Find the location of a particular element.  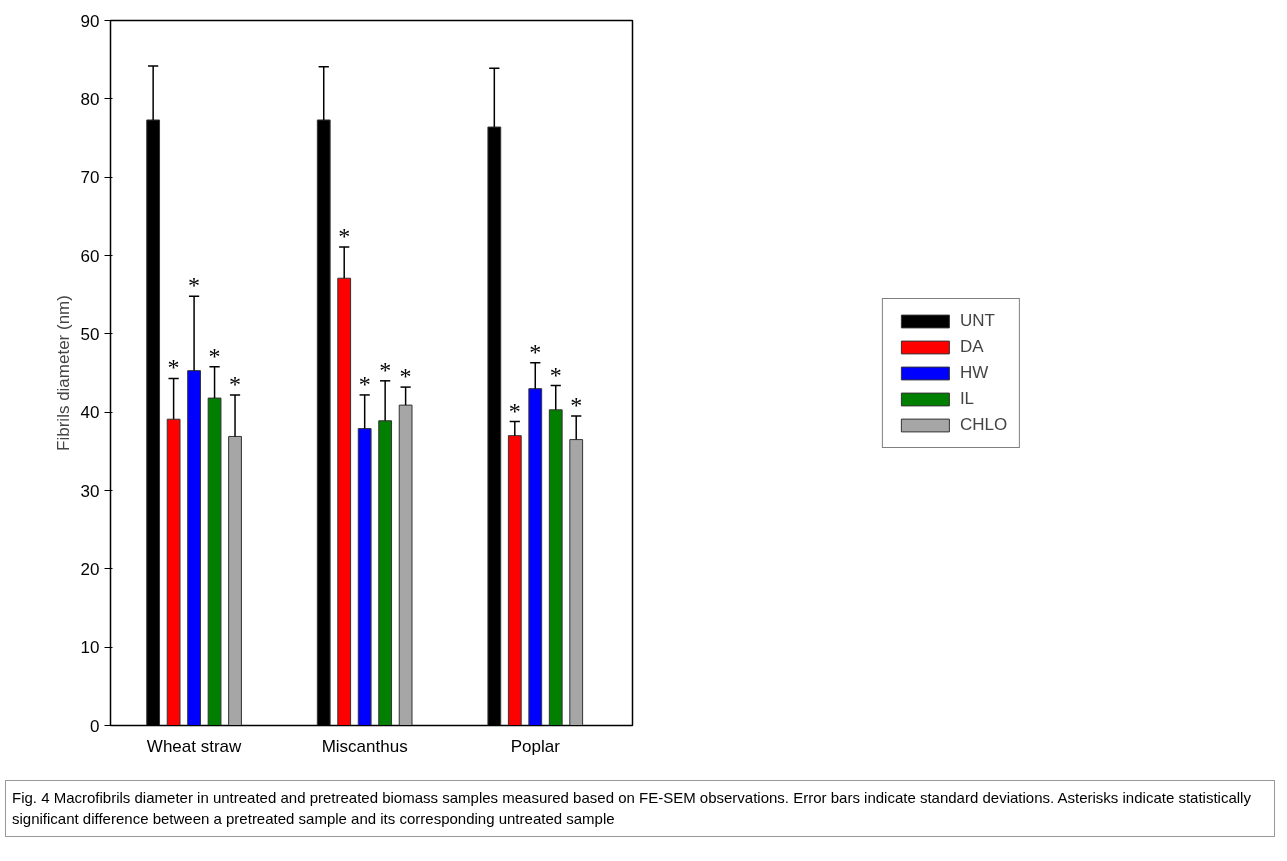

y-tick-label: 80 is located at coordinates (90, 99).